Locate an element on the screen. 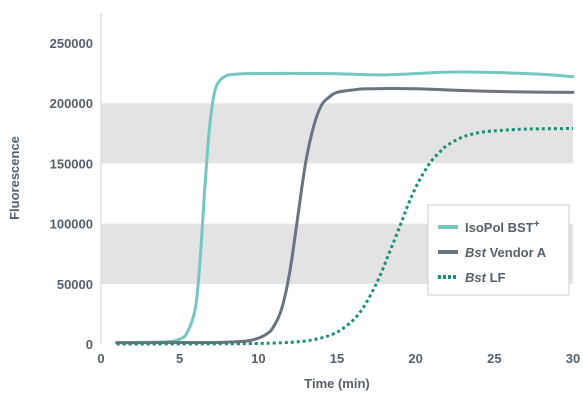 Image resolution: width=583 pixels, height=394 pixels. y-tick-label: 0 is located at coordinates (89, 344).